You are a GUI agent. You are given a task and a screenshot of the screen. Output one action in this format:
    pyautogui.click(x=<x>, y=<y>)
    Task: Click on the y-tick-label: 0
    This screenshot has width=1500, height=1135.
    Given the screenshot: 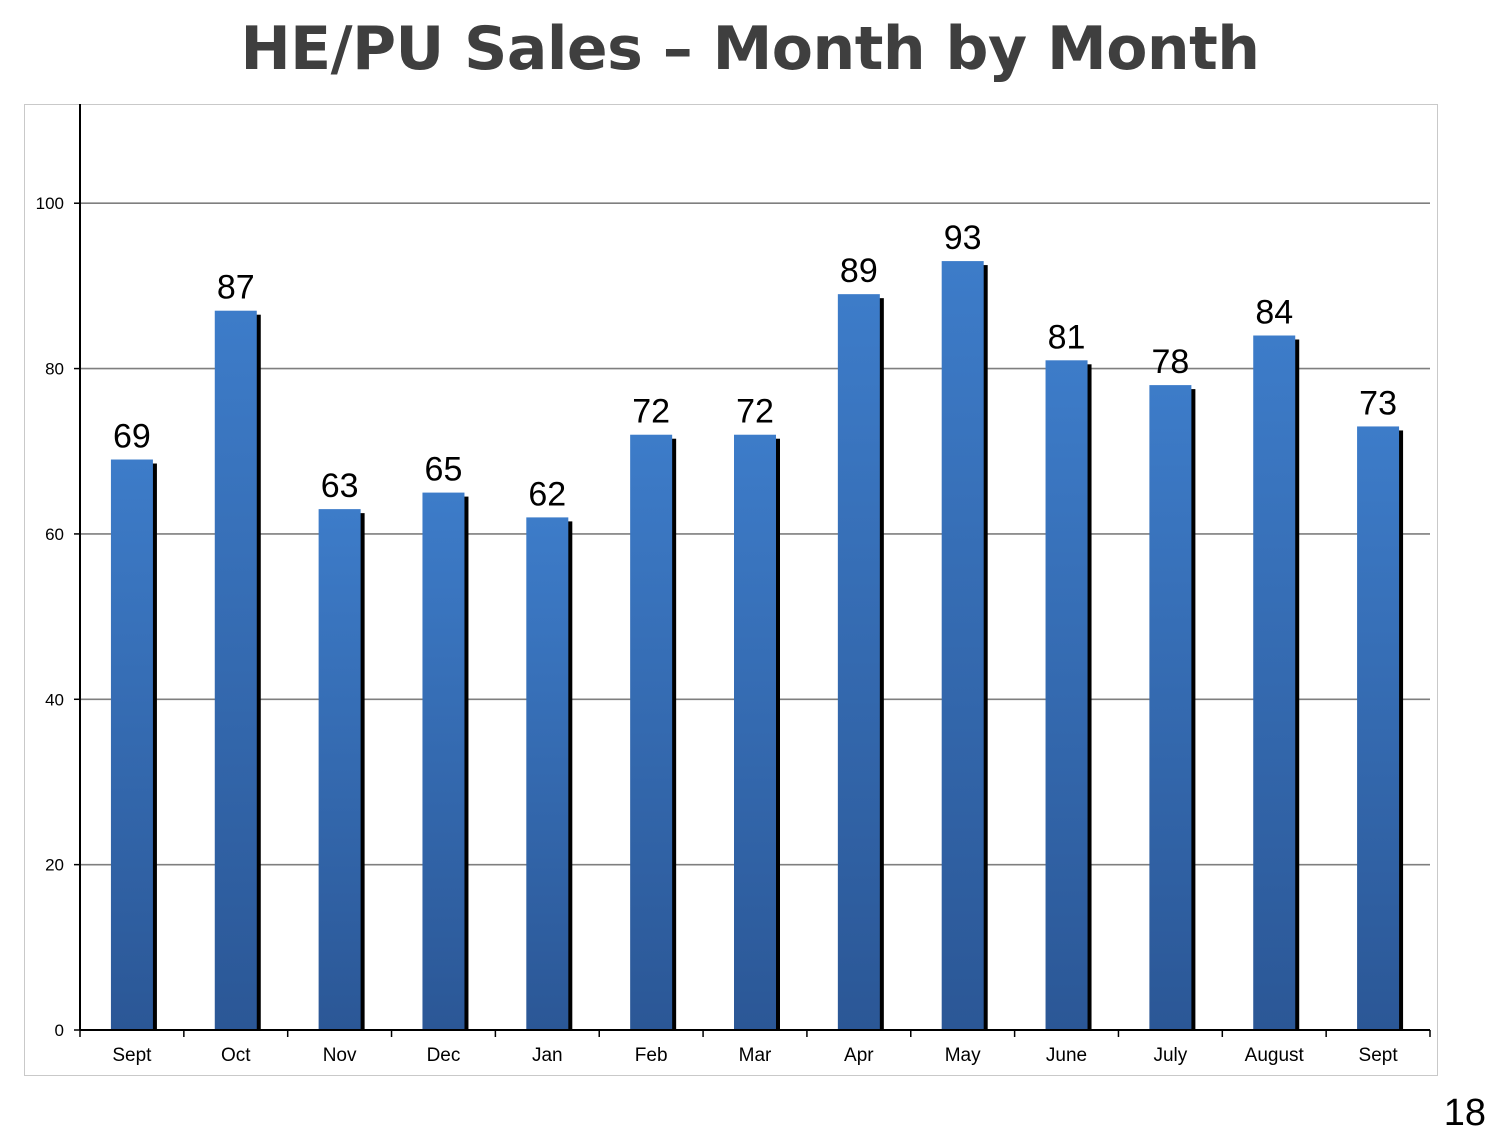 What is the action you would take?
    pyautogui.click(x=59, y=1030)
    